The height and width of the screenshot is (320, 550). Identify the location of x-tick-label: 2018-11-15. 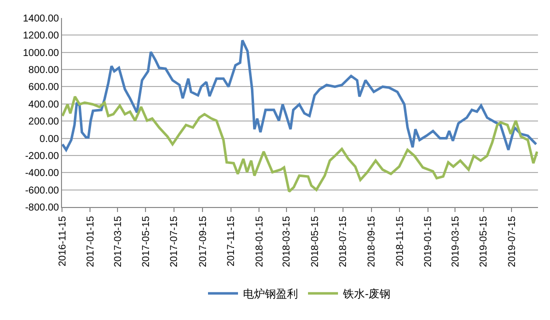
(400, 241).